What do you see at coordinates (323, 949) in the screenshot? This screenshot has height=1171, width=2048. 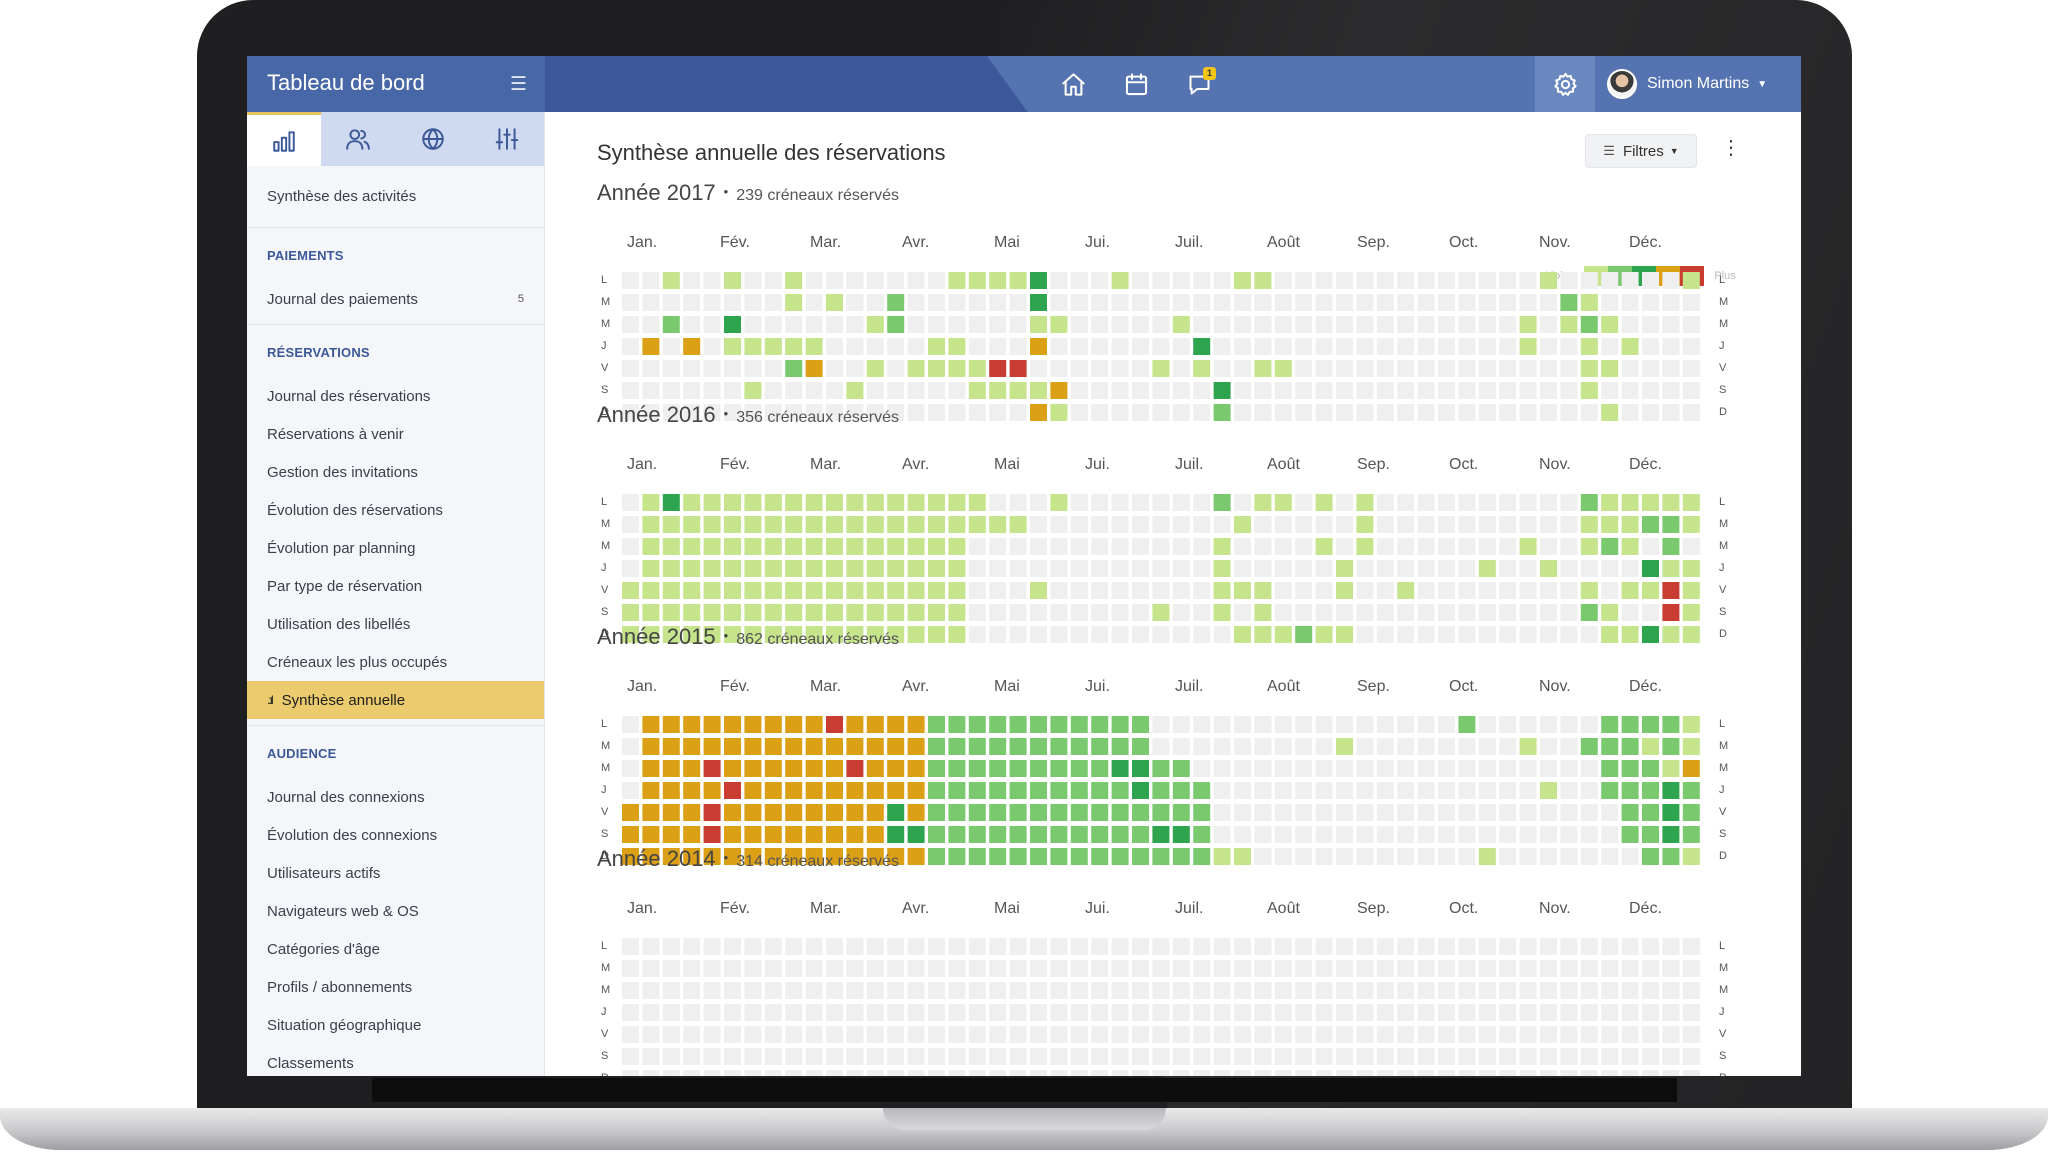 I see `sidebar-item-age-categories: Catégories d'âge` at bounding box center [323, 949].